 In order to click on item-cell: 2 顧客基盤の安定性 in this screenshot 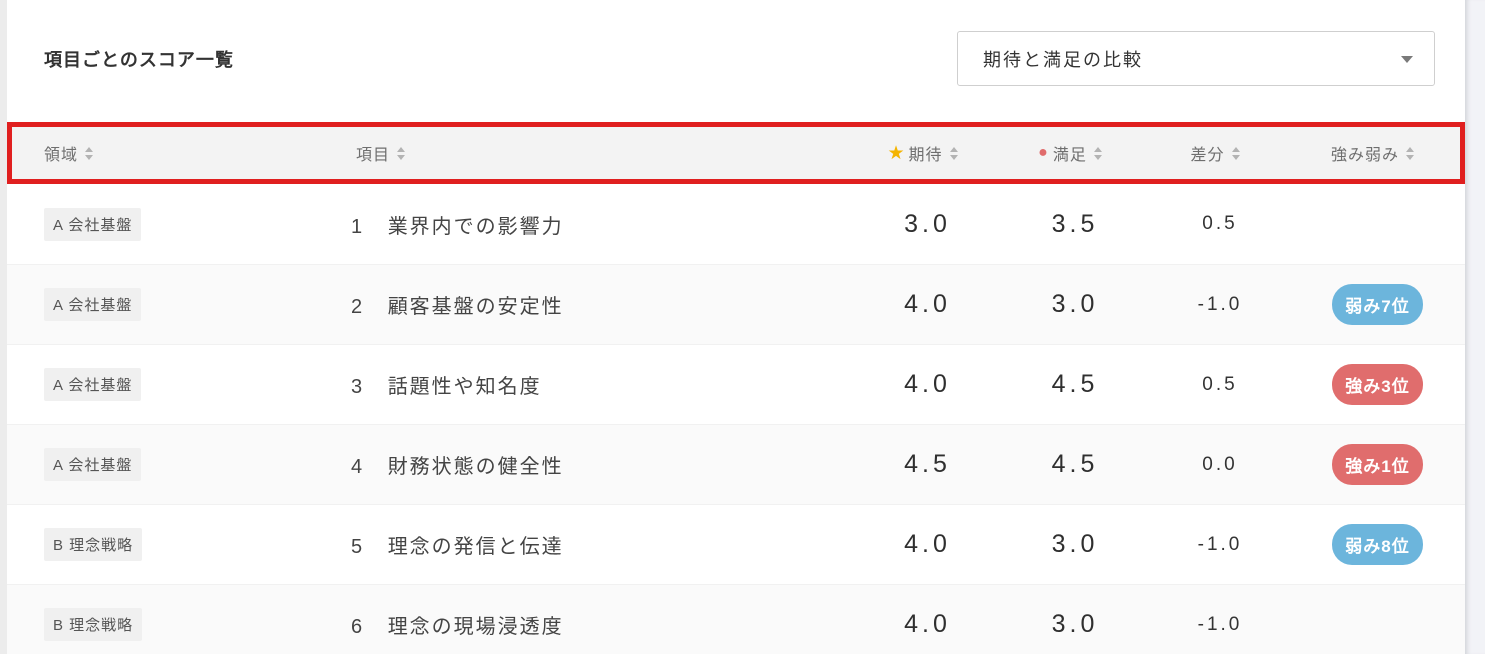, I will do `click(603, 304)`.